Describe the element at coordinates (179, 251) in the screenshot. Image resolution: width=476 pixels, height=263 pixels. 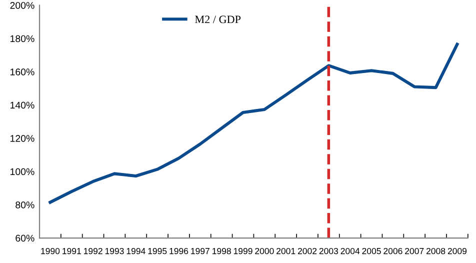
I see `x-tick-label: 1996` at that location.